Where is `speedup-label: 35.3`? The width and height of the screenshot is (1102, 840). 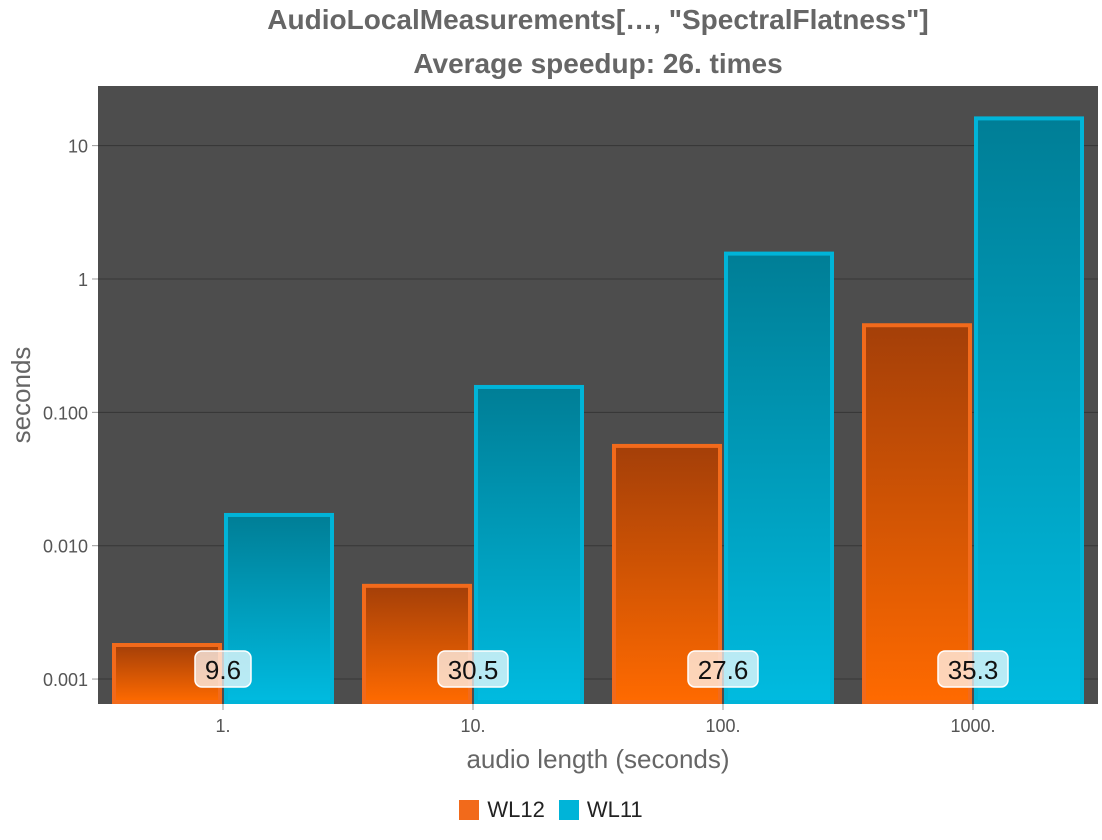
speedup-label: 35.3 is located at coordinates (973, 670).